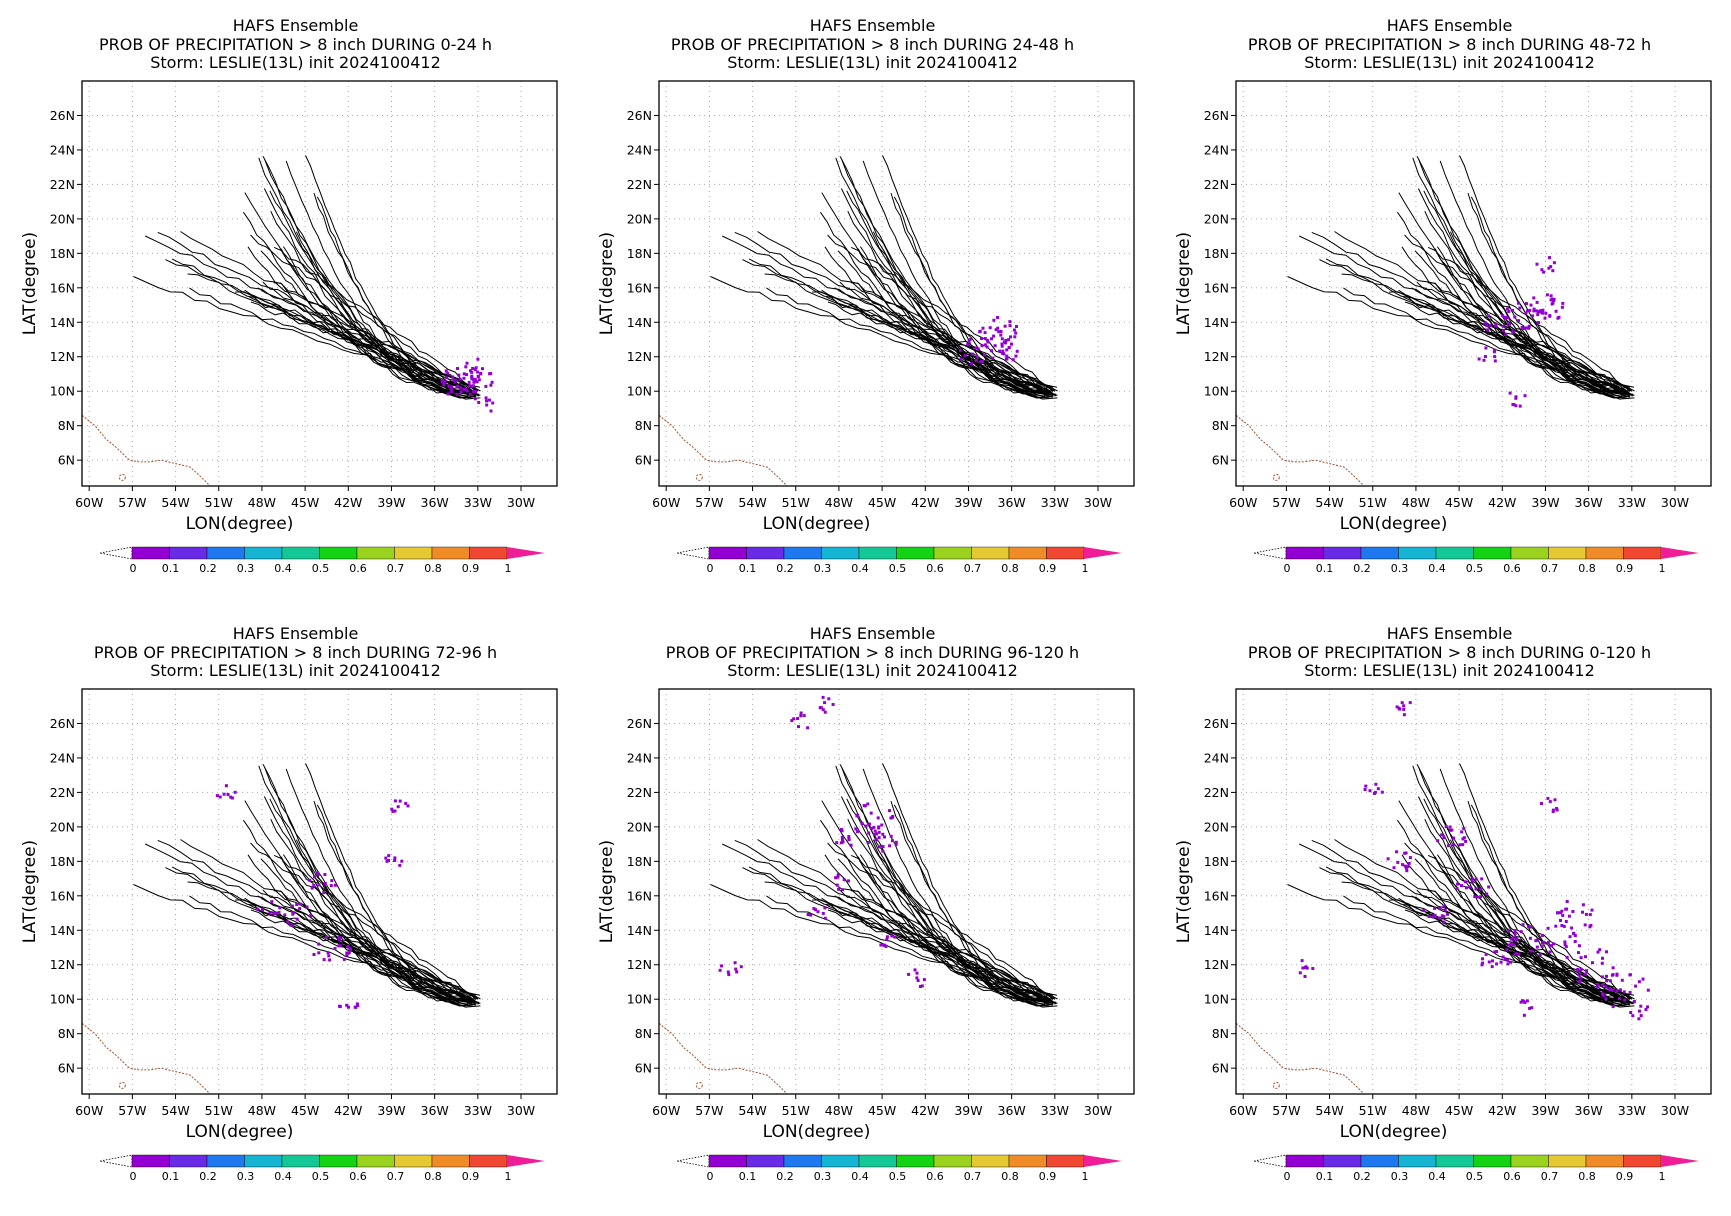  What do you see at coordinates (968, 502) in the screenshot?
I see `x-tick-label: 39W` at bounding box center [968, 502].